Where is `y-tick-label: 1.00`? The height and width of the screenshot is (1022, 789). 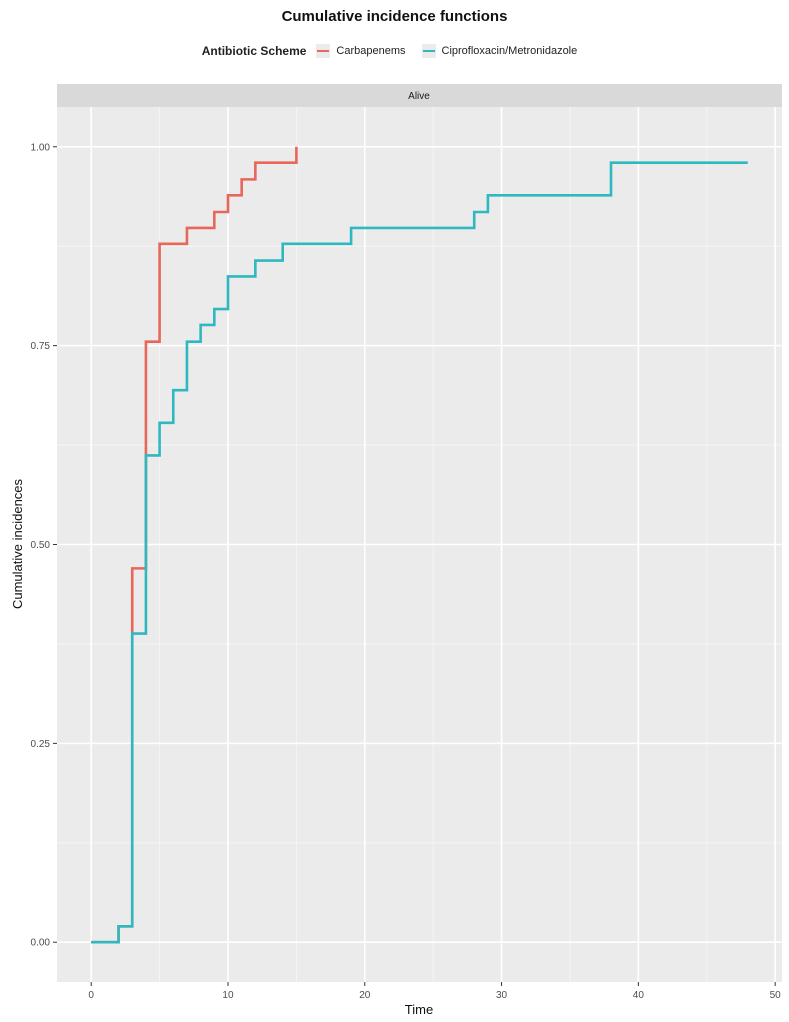
y-tick-label: 1.00 is located at coordinates (41, 147).